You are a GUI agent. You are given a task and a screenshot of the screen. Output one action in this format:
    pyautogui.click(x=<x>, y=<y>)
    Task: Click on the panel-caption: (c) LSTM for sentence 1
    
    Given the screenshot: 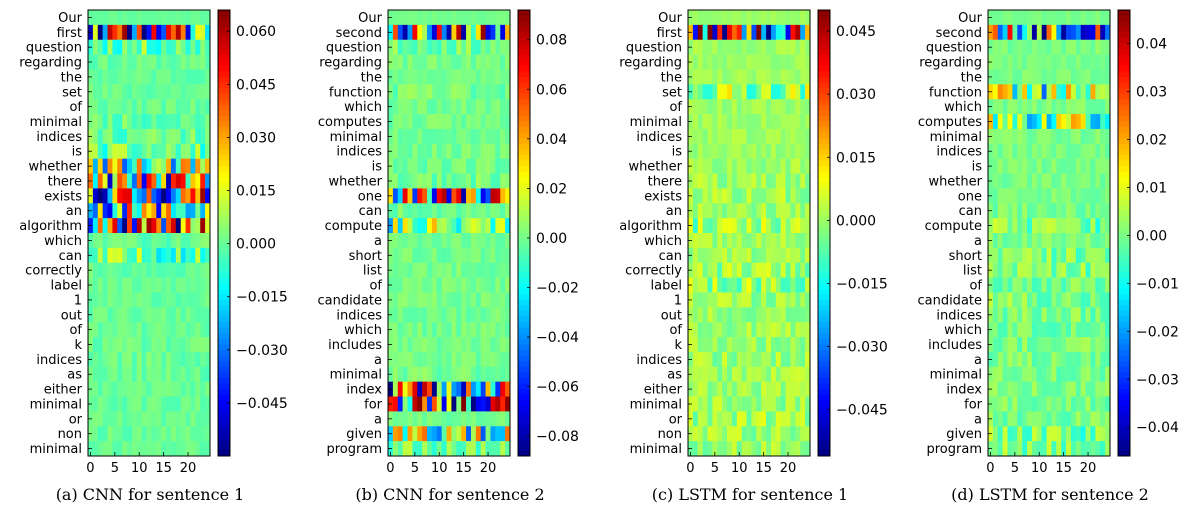 What is the action you would take?
    pyautogui.click(x=750, y=494)
    